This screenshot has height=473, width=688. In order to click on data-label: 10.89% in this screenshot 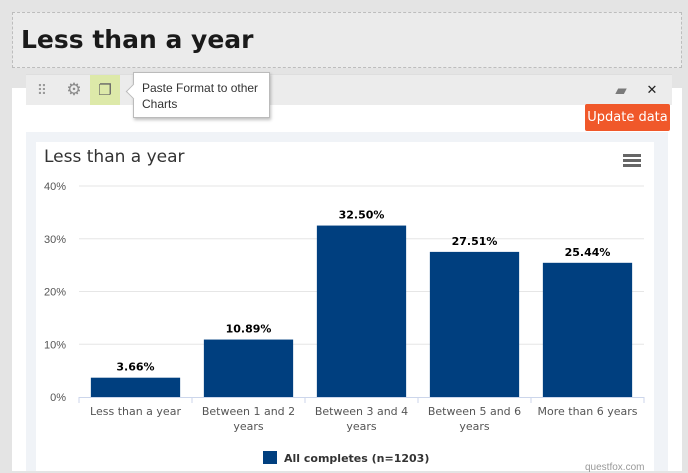, I will do `click(249, 329)`.